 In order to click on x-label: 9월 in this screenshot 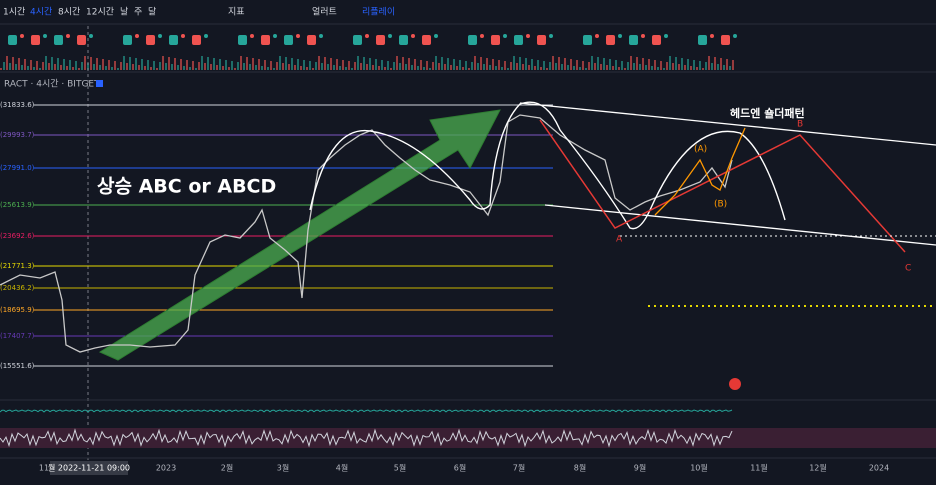, I will do `click(640, 468)`.